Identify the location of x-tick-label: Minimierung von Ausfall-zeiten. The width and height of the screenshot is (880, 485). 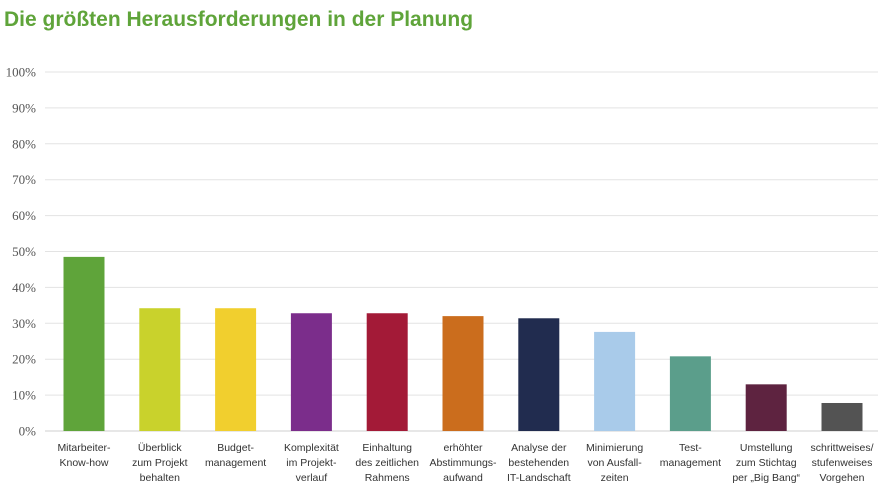
(614, 463).